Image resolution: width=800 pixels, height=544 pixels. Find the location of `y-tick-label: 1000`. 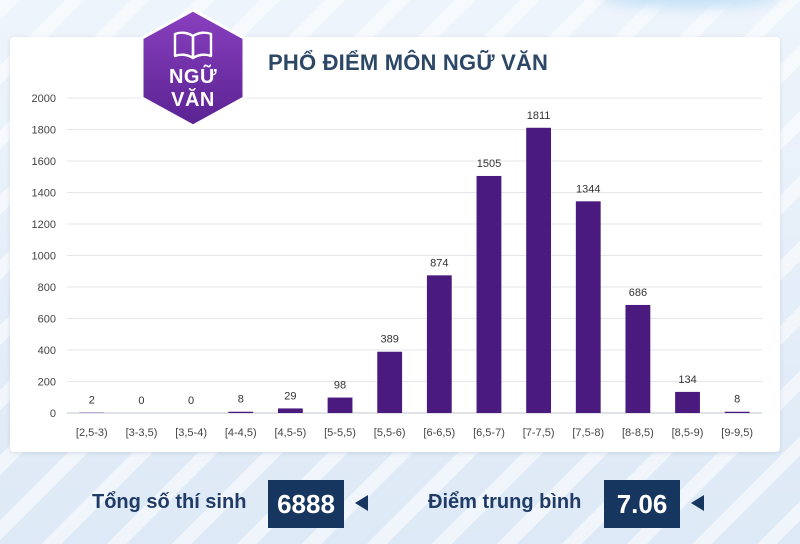

y-tick-label: 1000 is located at coordinates (44, 257).